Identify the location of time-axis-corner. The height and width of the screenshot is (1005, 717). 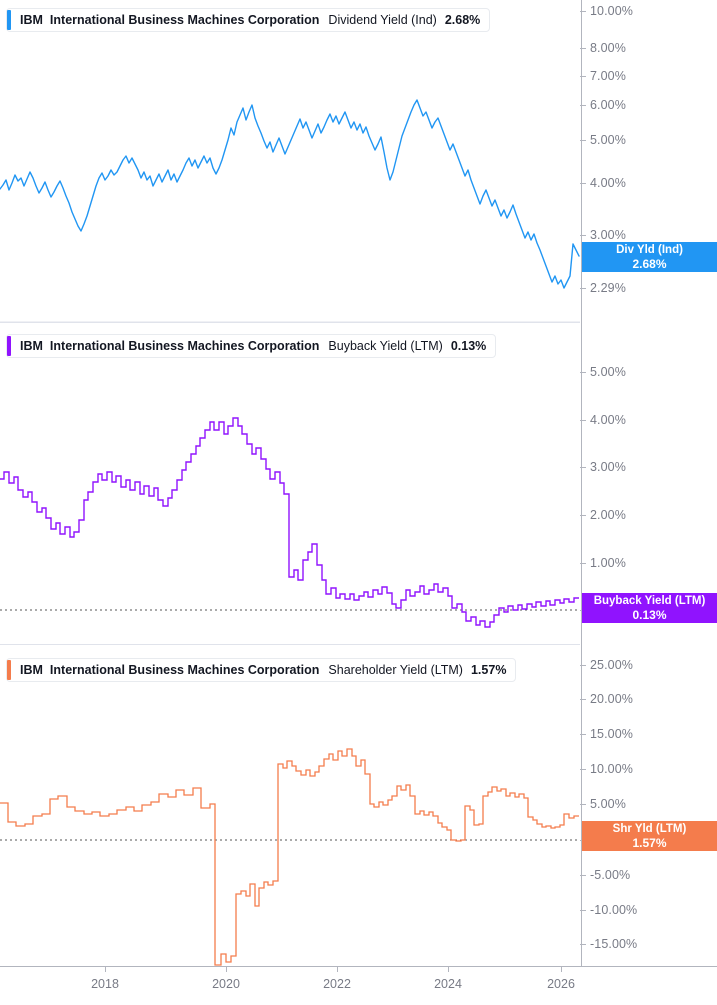
(648, 966).